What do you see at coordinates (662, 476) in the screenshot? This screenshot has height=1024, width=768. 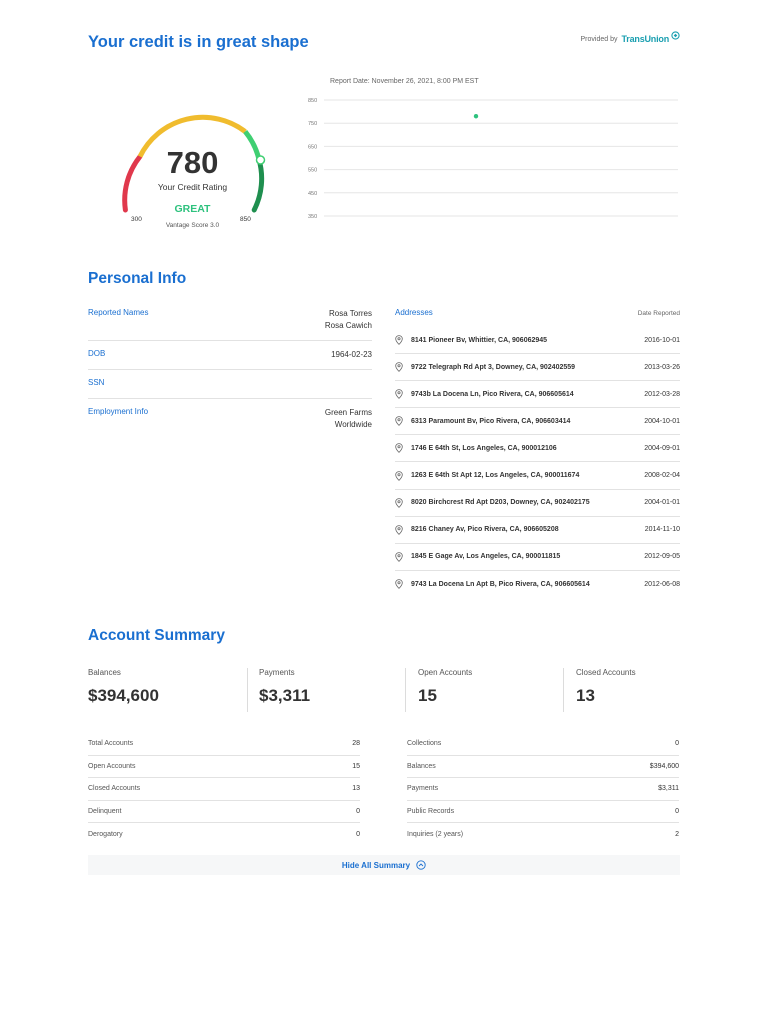 I see `address-date: 2008-02-04` at bounding box center [662, 476].